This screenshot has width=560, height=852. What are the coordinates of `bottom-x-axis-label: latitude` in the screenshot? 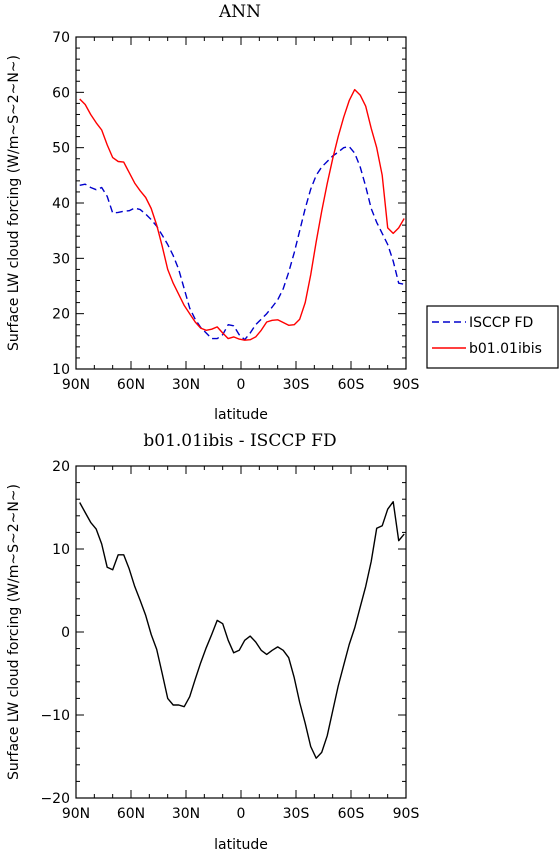 It's located at (241, 844).